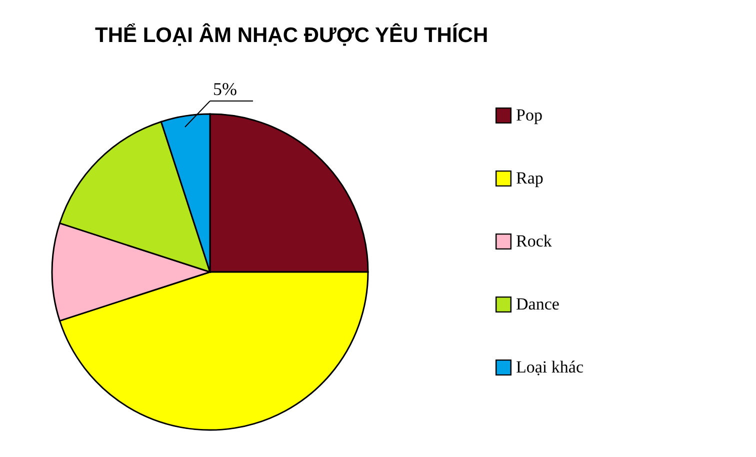 The width and height of the screenshot is (756, 457). I want to click on text: 5%, so click(225, 89).